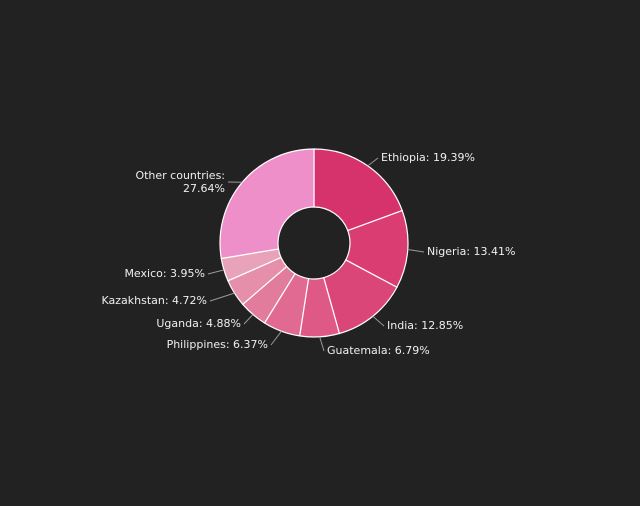 The width and height of the screenshot is (640, 506). Describe the element at coordinates (471, 251) in the screenshot. I see `slice-label: Nigeria: 13.41%` at that location.